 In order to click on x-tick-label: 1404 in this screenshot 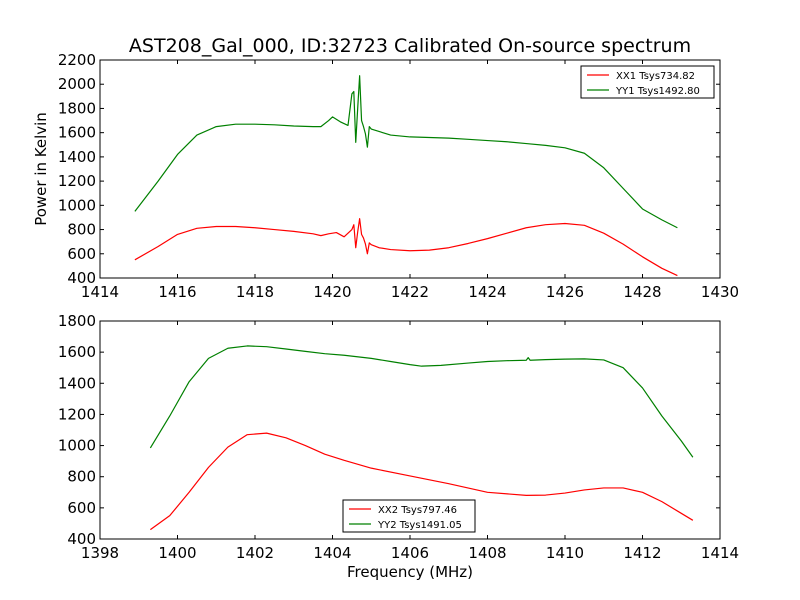, I will do `click(332, 553)`.